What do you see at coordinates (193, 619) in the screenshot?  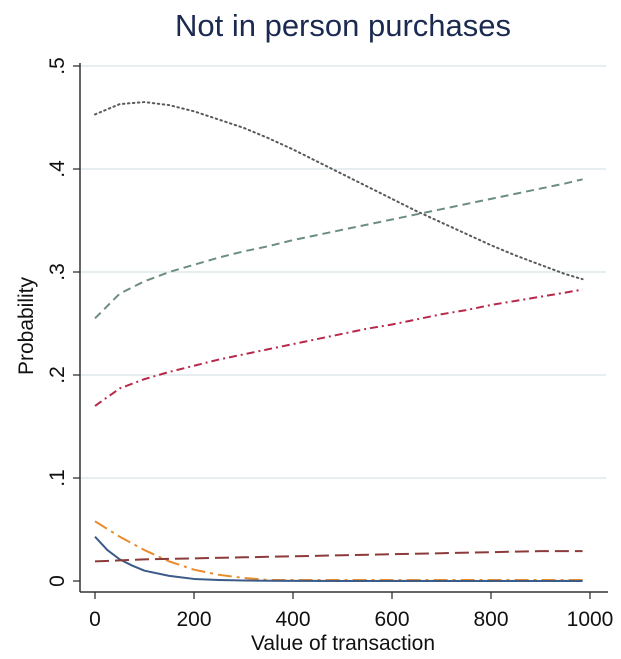 I see `x-tick-label-1: 200` at bounding box center [193, 619].